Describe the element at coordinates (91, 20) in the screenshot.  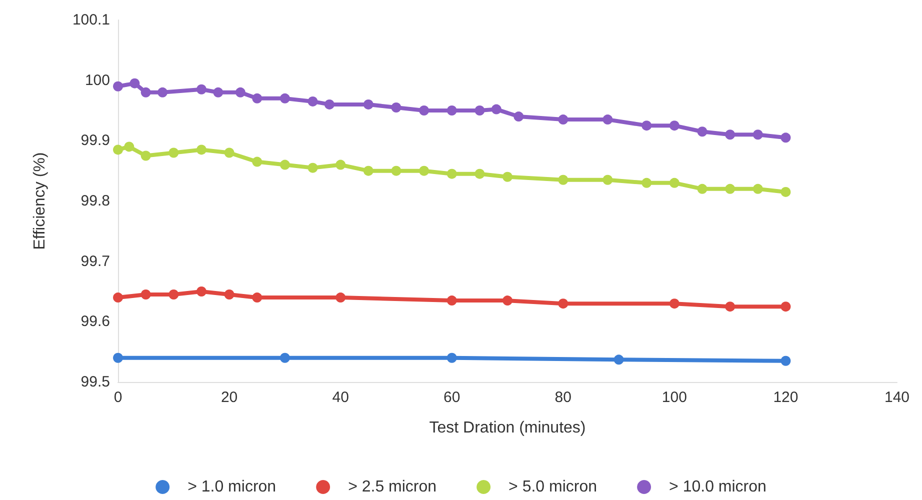
I see `y-tick-label: 100.1` at that location.